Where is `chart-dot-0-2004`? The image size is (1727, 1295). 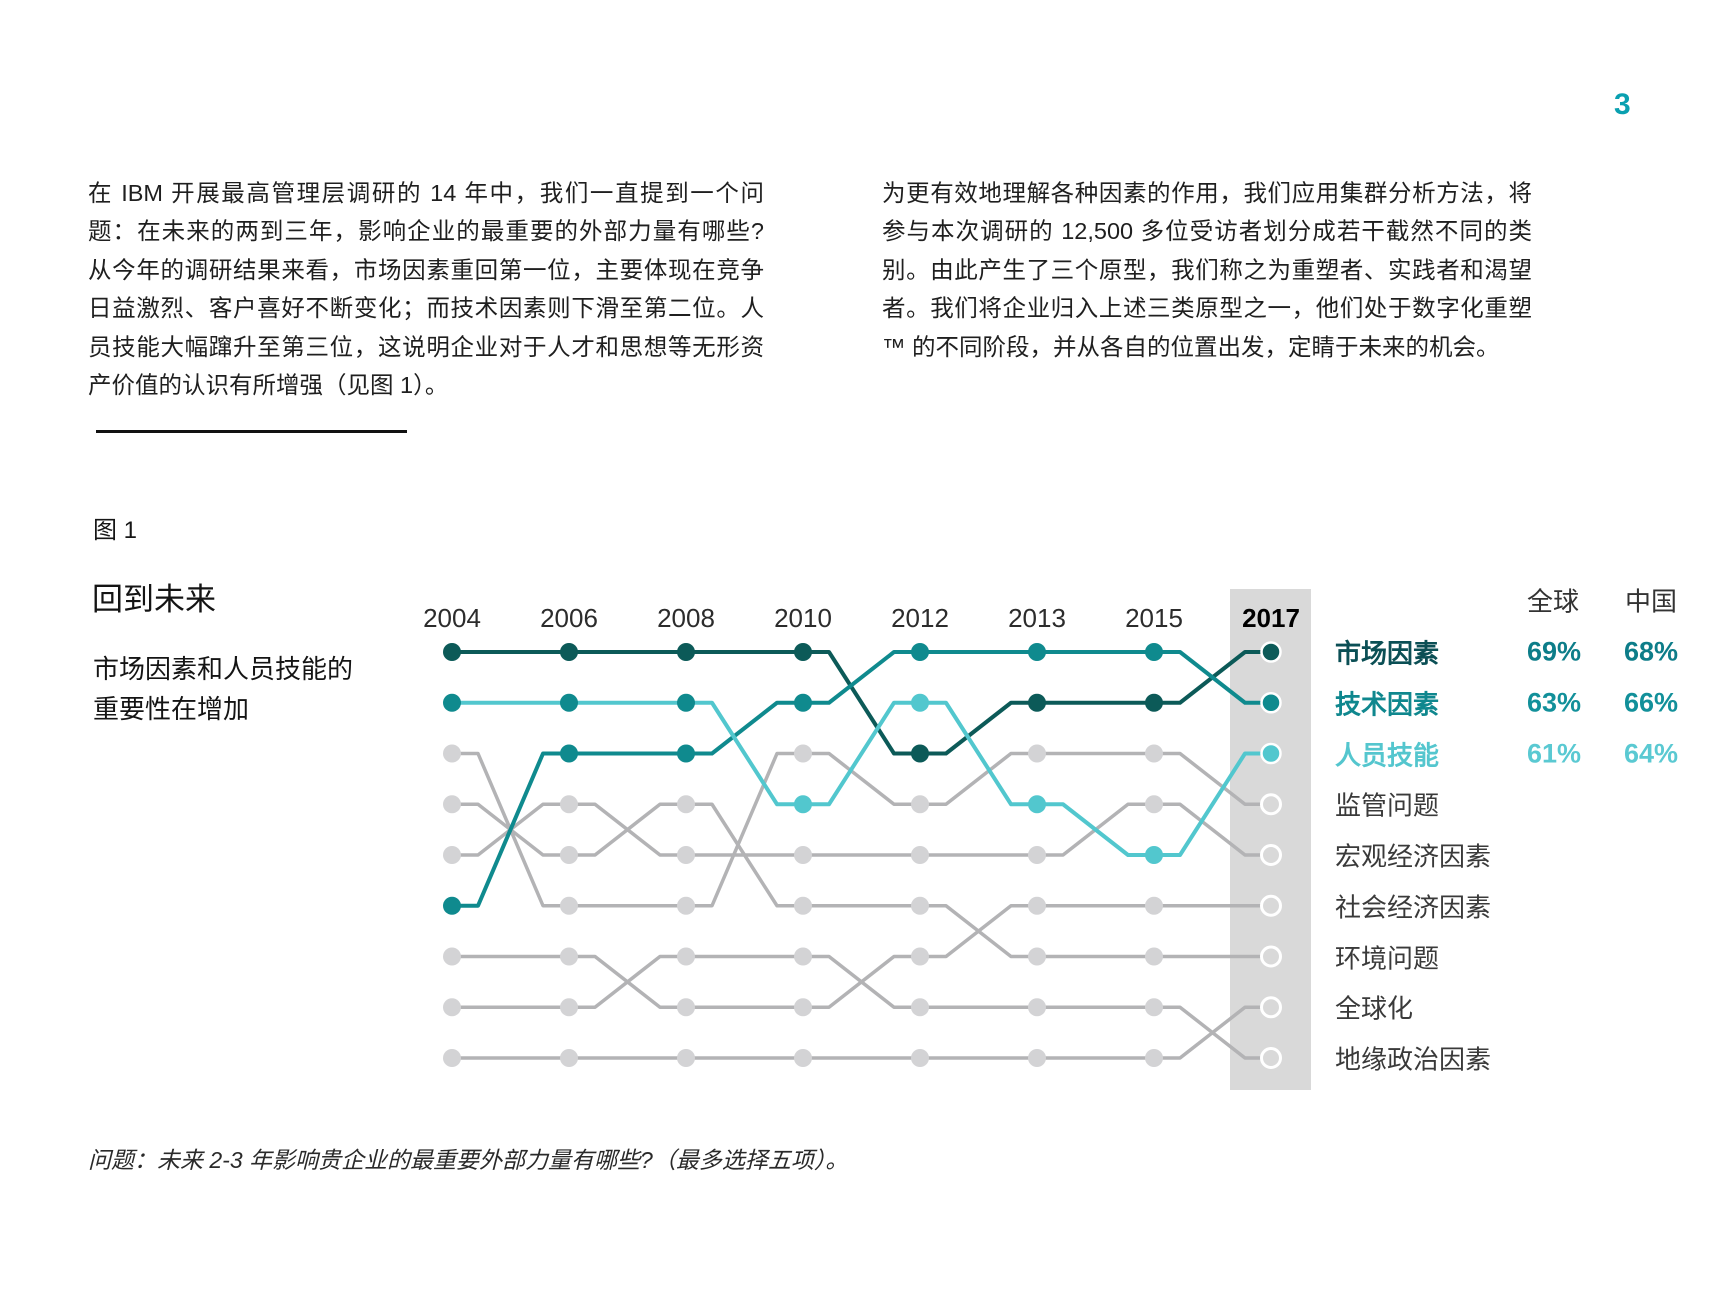 chart-dot-0-2004 is located at coordinates (452, 652).